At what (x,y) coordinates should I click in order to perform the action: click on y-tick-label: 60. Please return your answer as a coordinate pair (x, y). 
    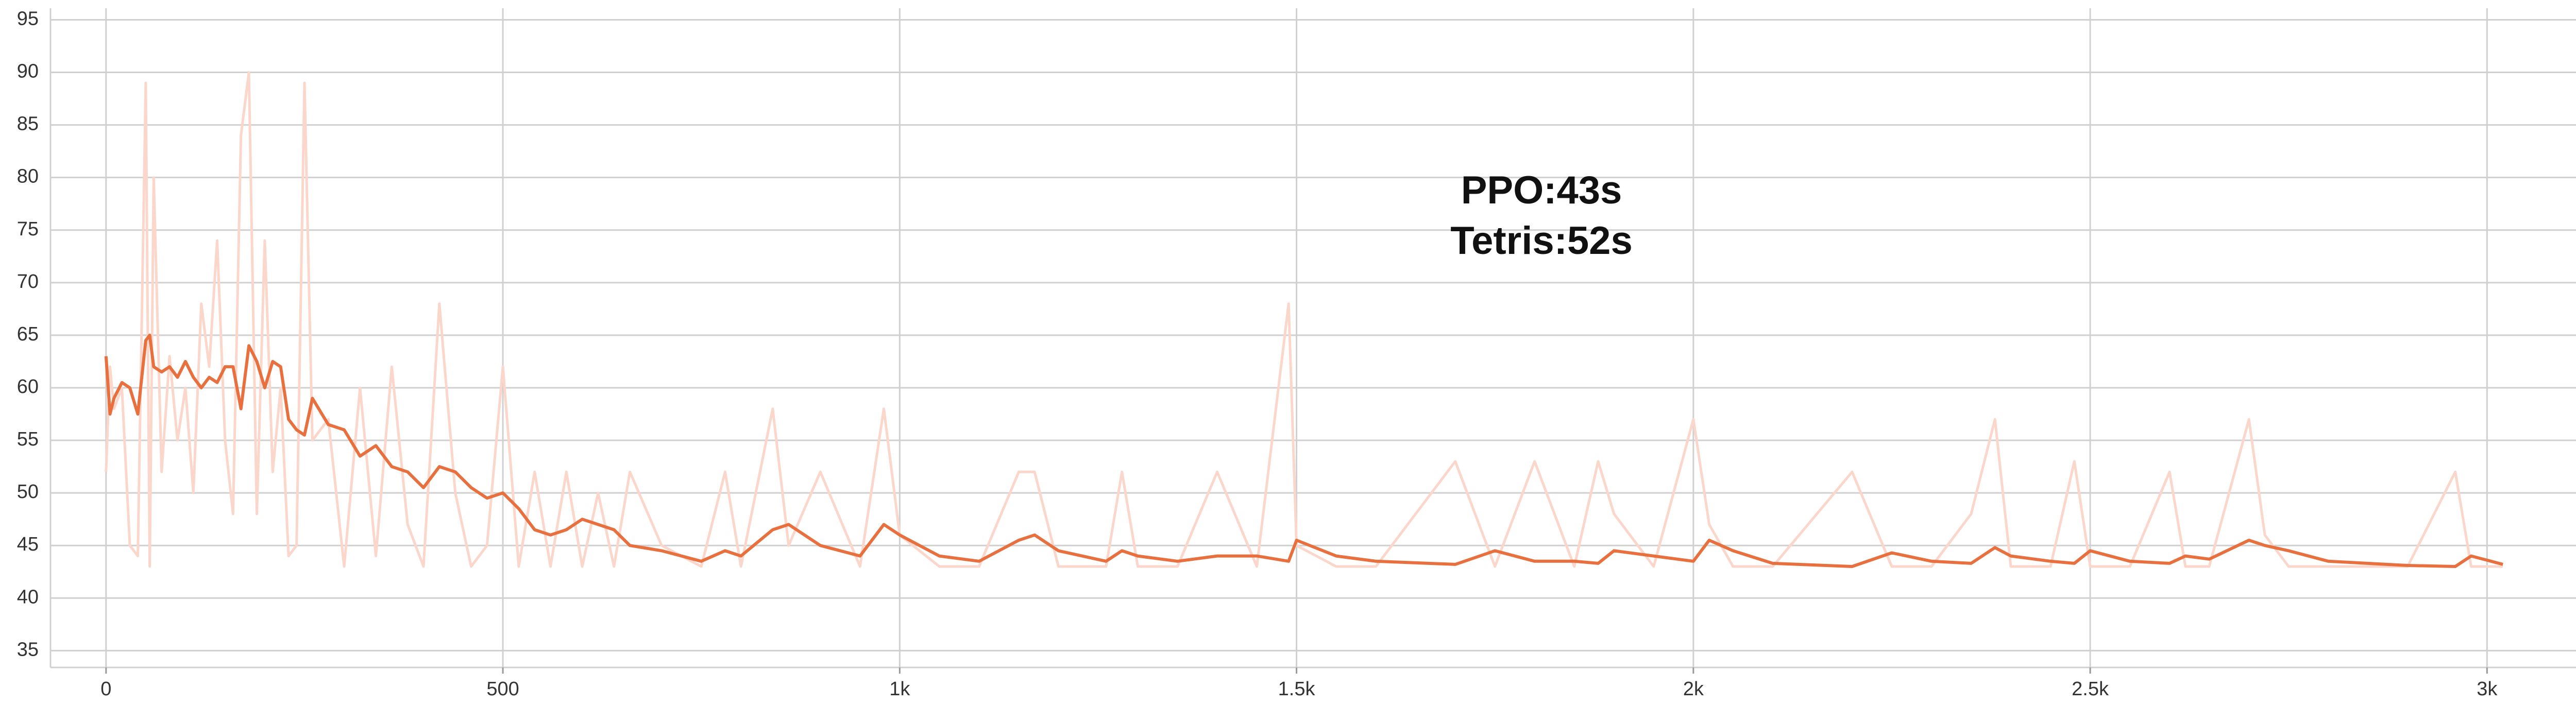
    Looking at the image, I should click on (28, 387).